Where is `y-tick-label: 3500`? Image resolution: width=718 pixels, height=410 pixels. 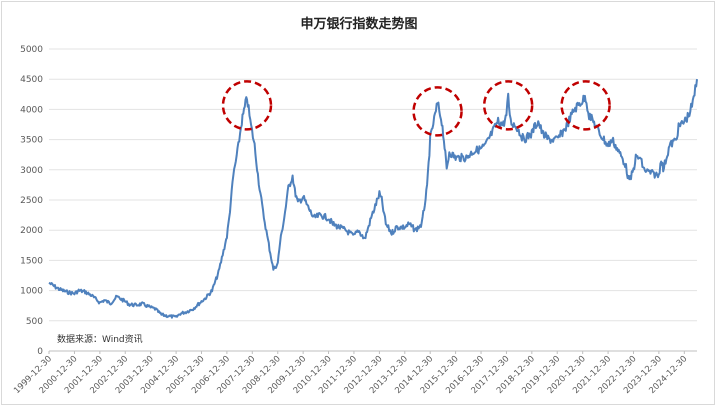
y-tick-label: 3500 is located at coordinates (31, 141).